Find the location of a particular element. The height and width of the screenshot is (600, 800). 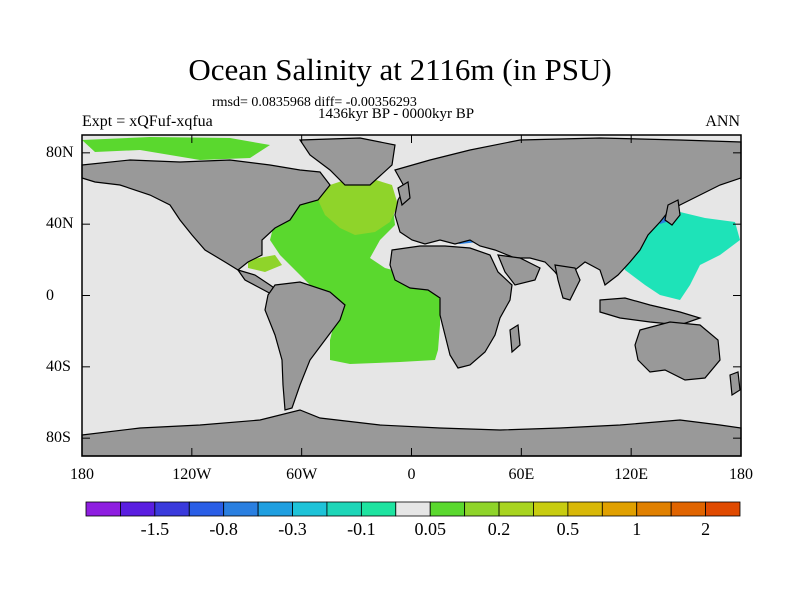

colorbar-label: -0.3 is located at coordinates (292, 529).